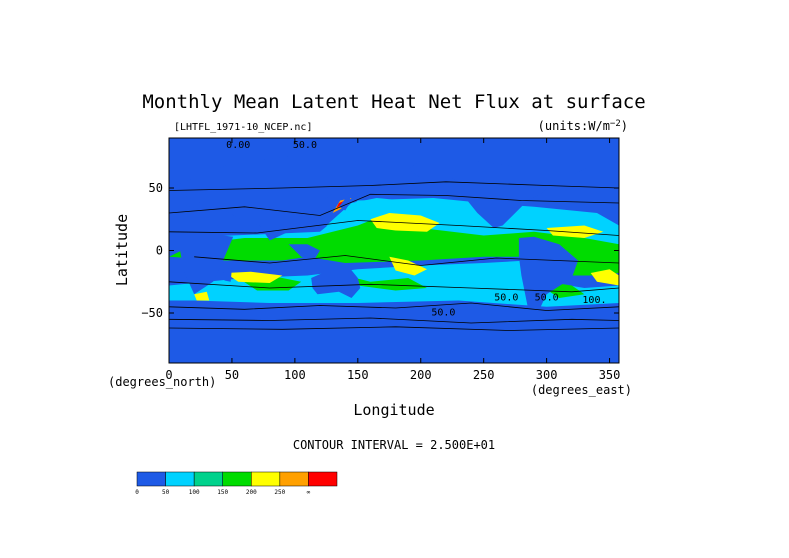 Image resolution: width=789 pixels, height=558 pixels. I want to click on x-tick-label: 100, so click(295, 375).